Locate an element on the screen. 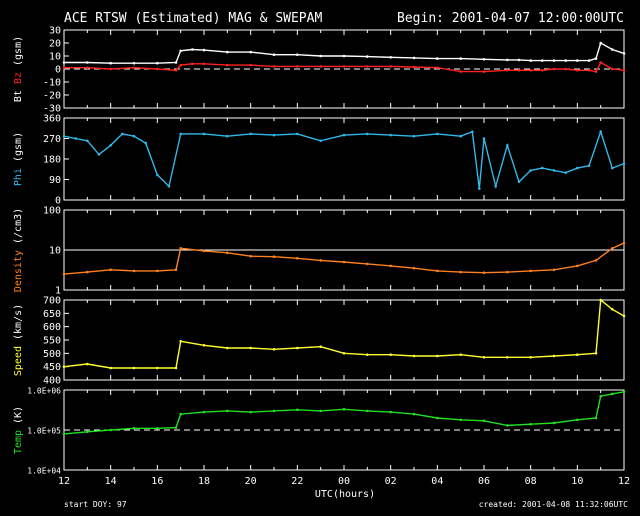 Image resolution: width=640 pixels, height=516 pixels. y-tick-label: 360 is located at coordinates (52, 119).